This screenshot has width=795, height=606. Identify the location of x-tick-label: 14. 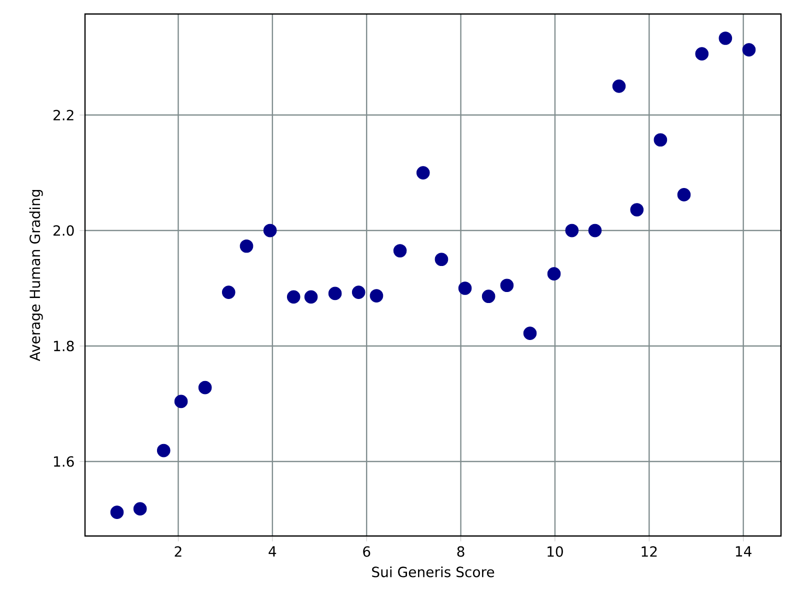
(744, 551).